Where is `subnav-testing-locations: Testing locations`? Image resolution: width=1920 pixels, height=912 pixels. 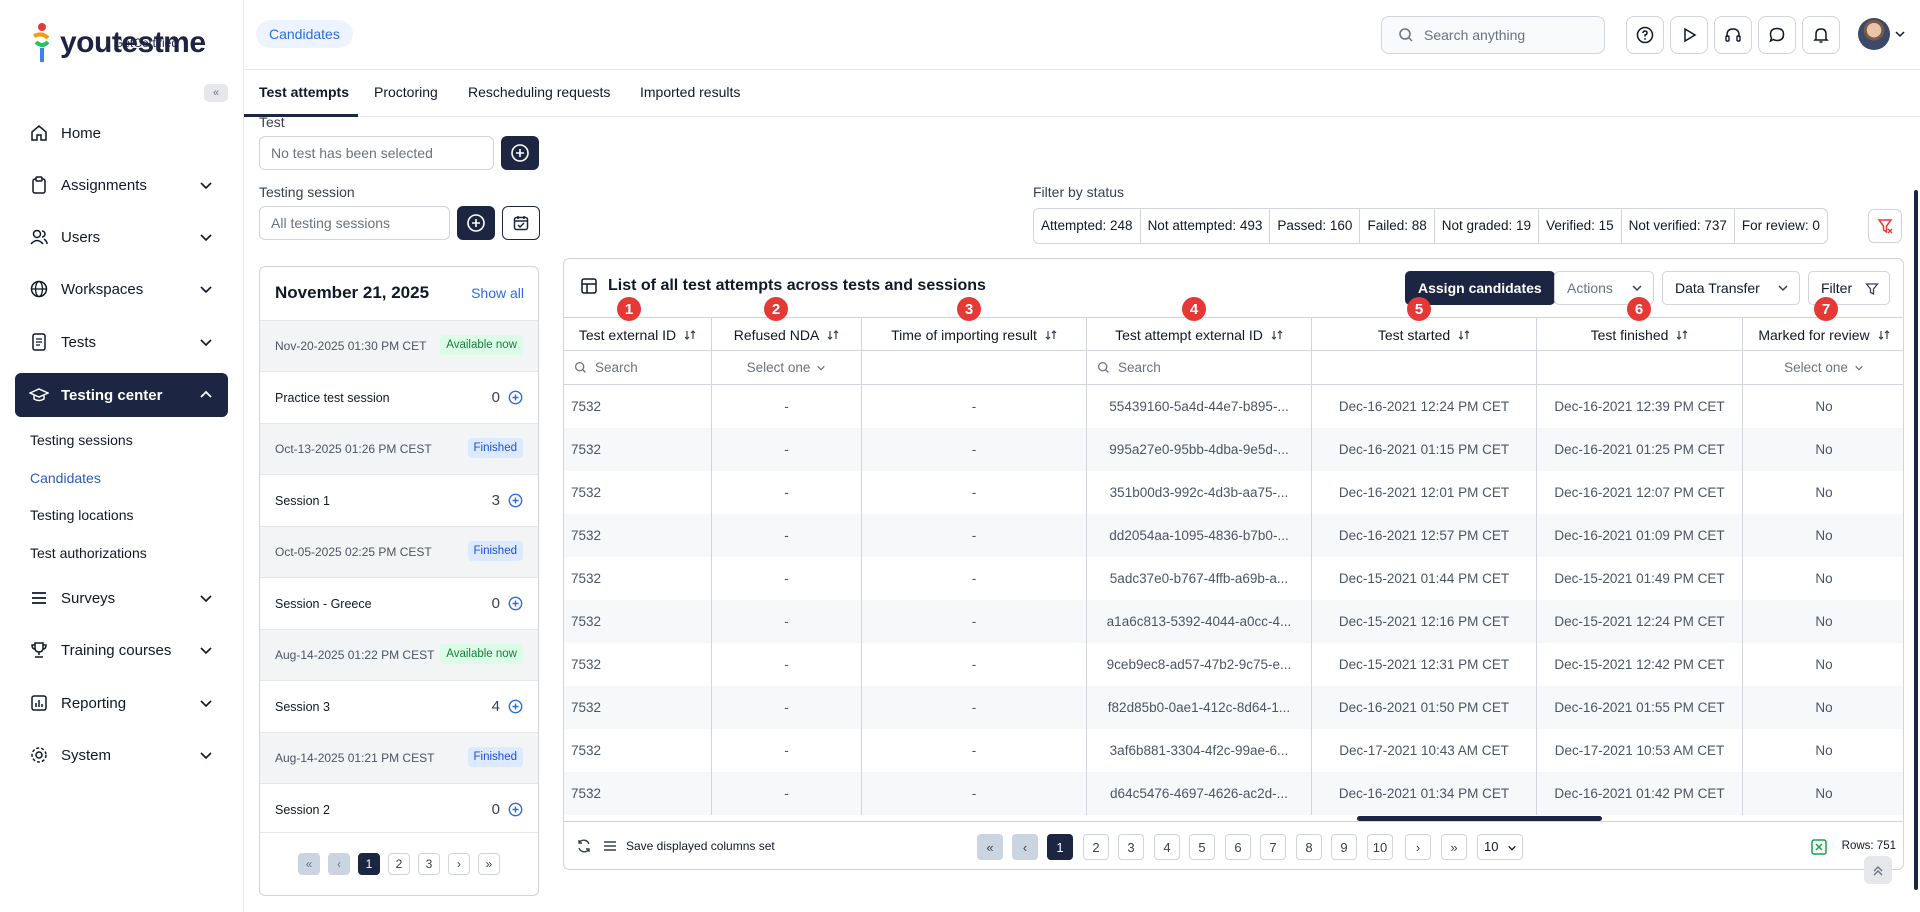 subnav-testing-locations: Testing locations is located at coordinates (82, 515).